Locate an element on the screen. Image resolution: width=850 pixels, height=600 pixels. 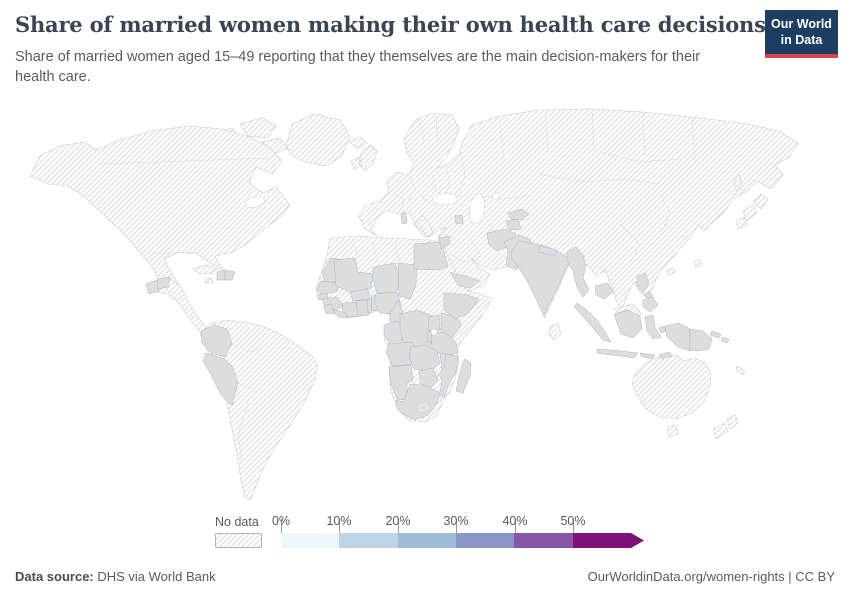
country-guatemala is located at coordinates (152, 287).